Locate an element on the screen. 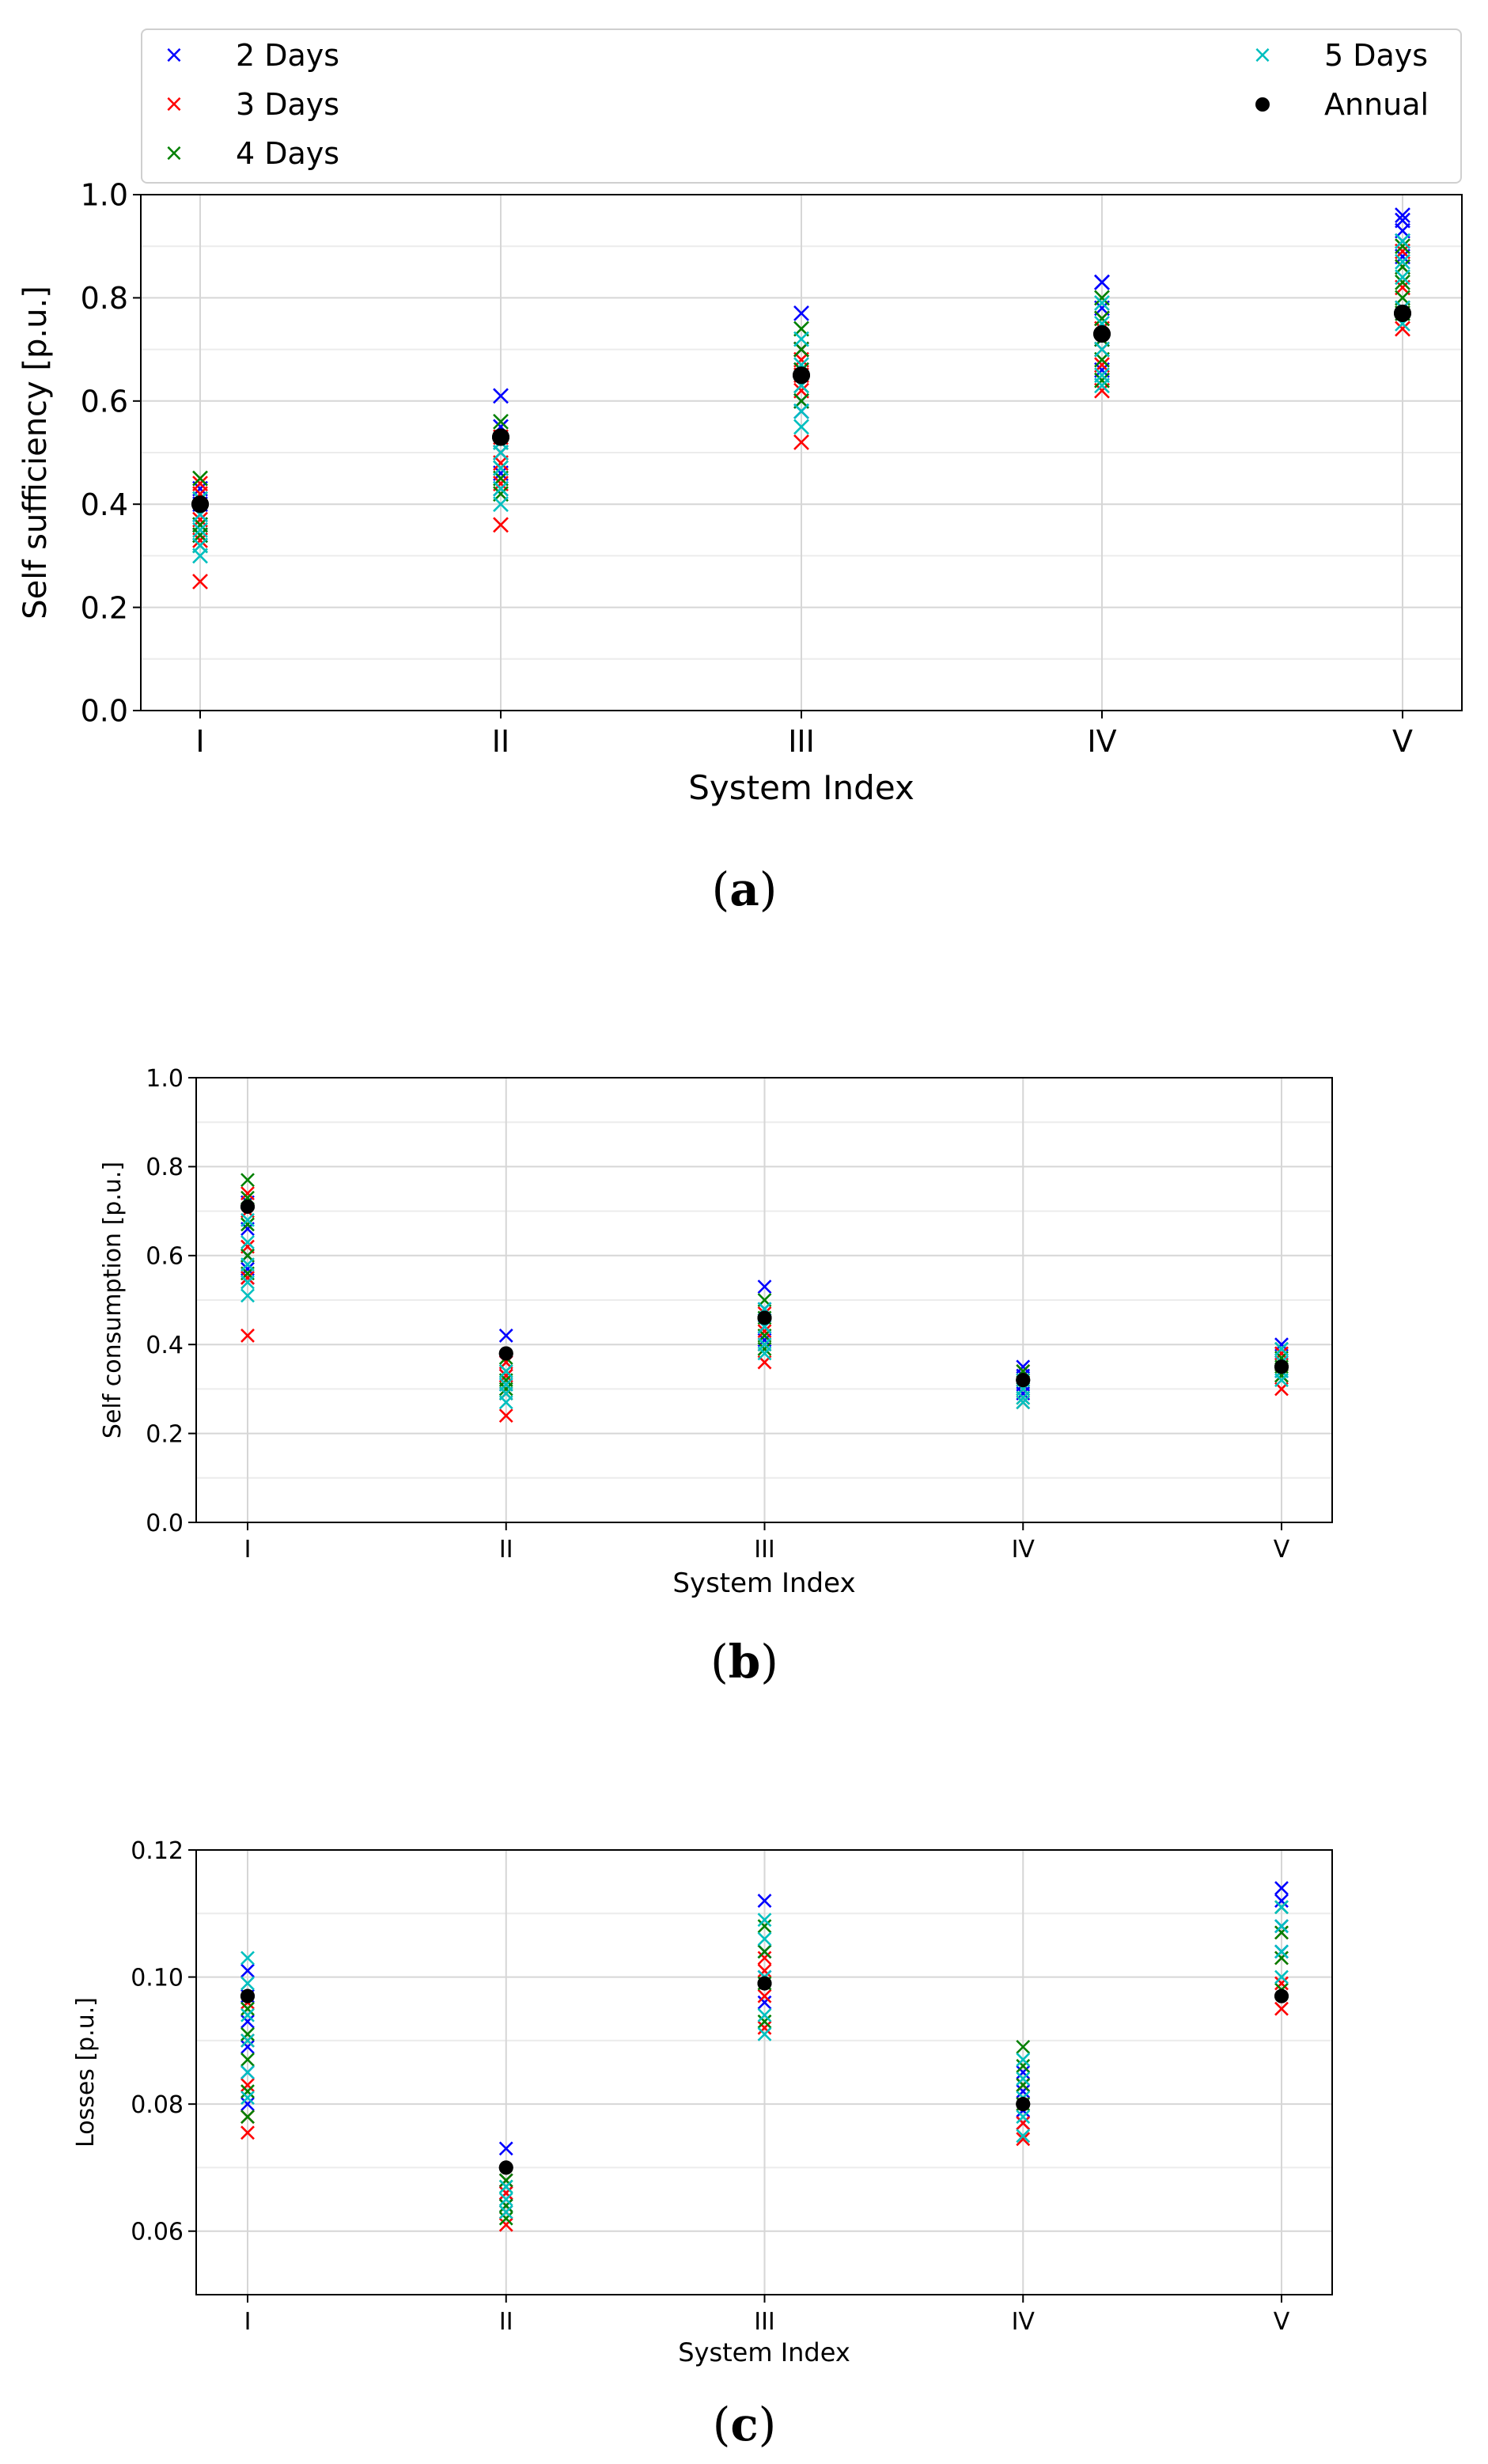  panel-a-ytick-label: 0.0 is located at coordinates (104, 711).